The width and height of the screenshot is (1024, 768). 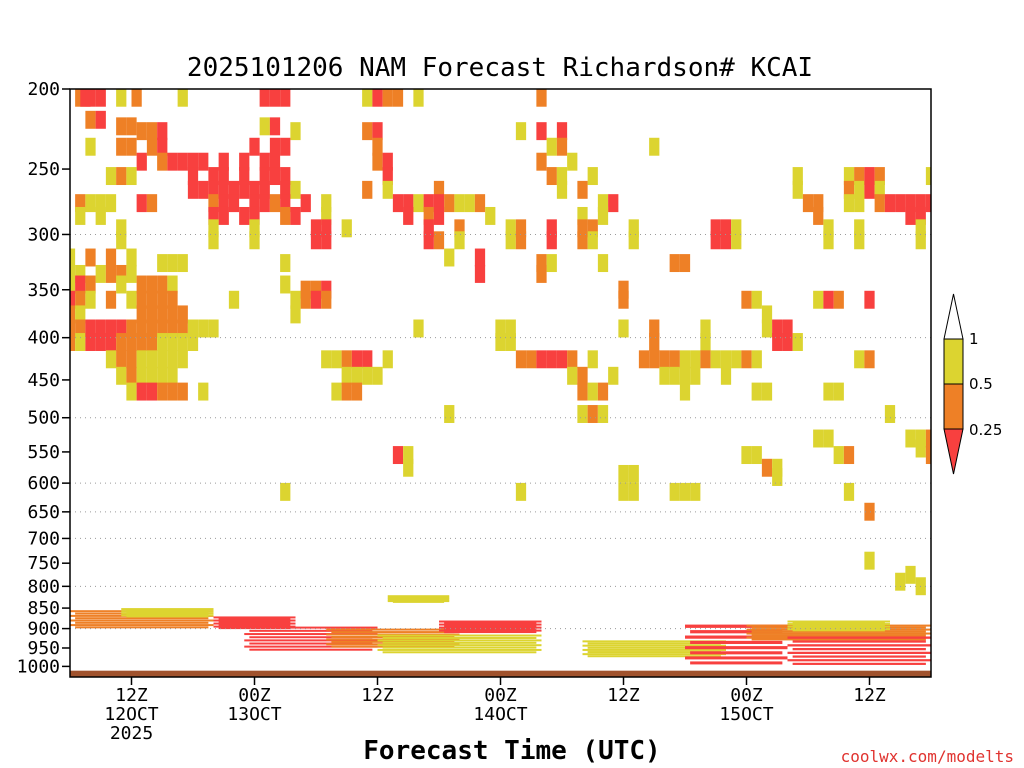 I want to click on x-tick-label: 13OCT, so click(x=254, y=714).